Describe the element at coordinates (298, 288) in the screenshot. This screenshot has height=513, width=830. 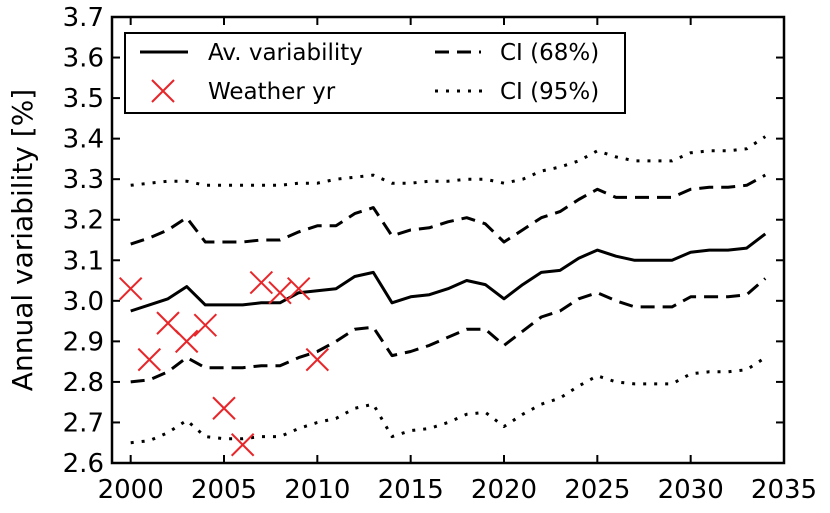
I see `weather-yr-marker-2009` at that location.